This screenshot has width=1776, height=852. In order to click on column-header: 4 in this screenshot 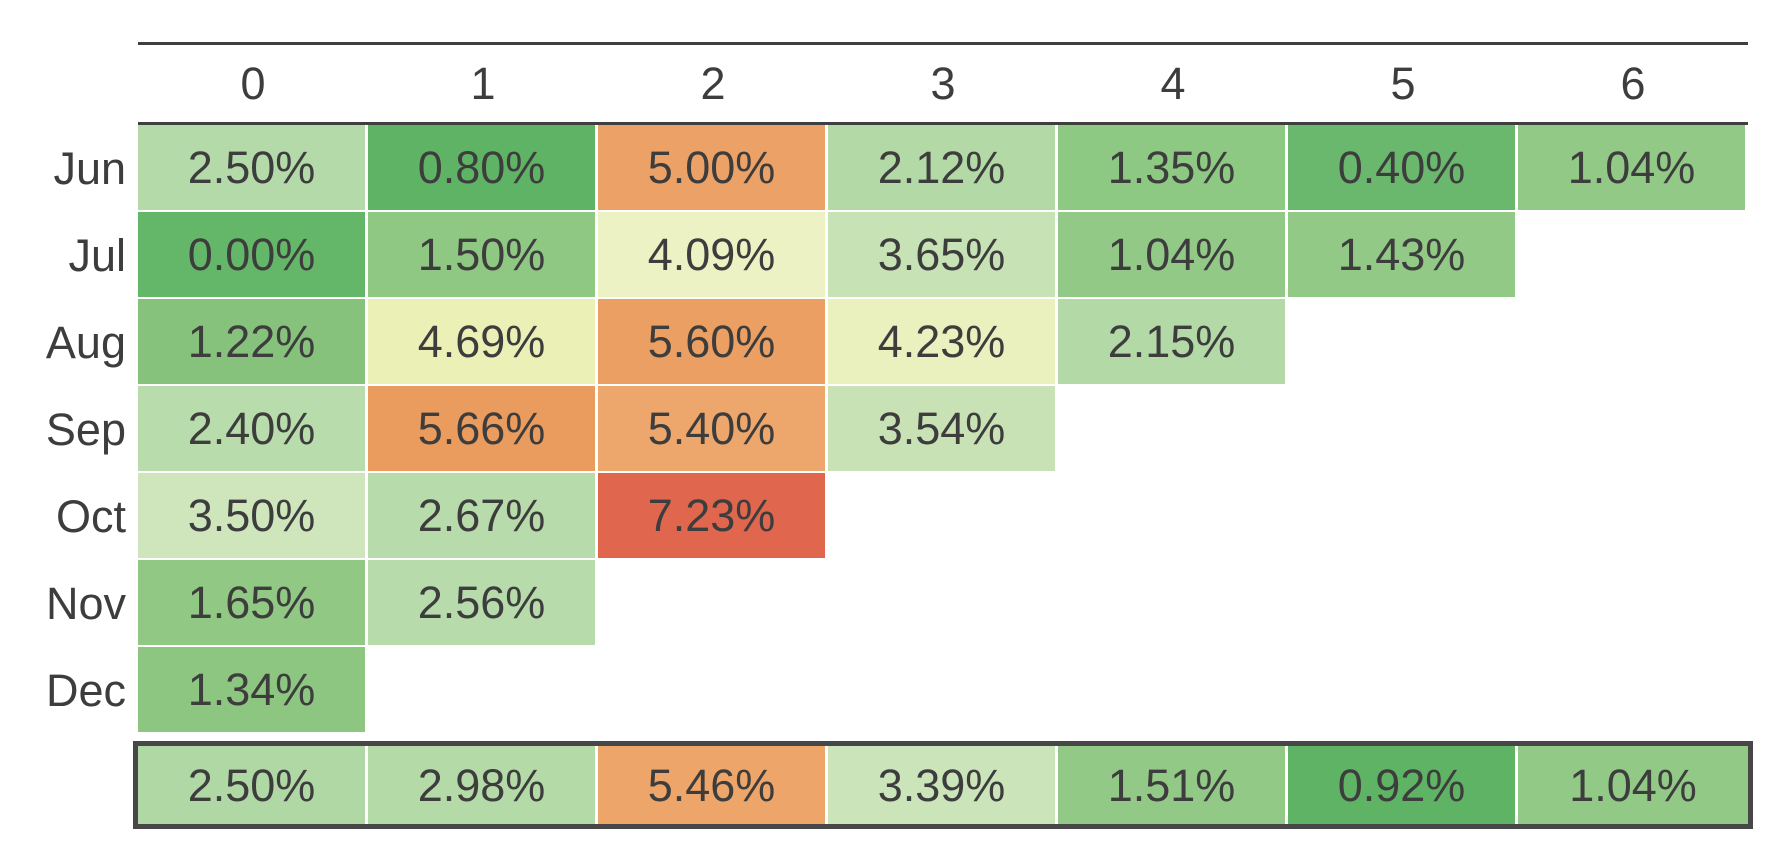, I will do `click(1173, 83)`.